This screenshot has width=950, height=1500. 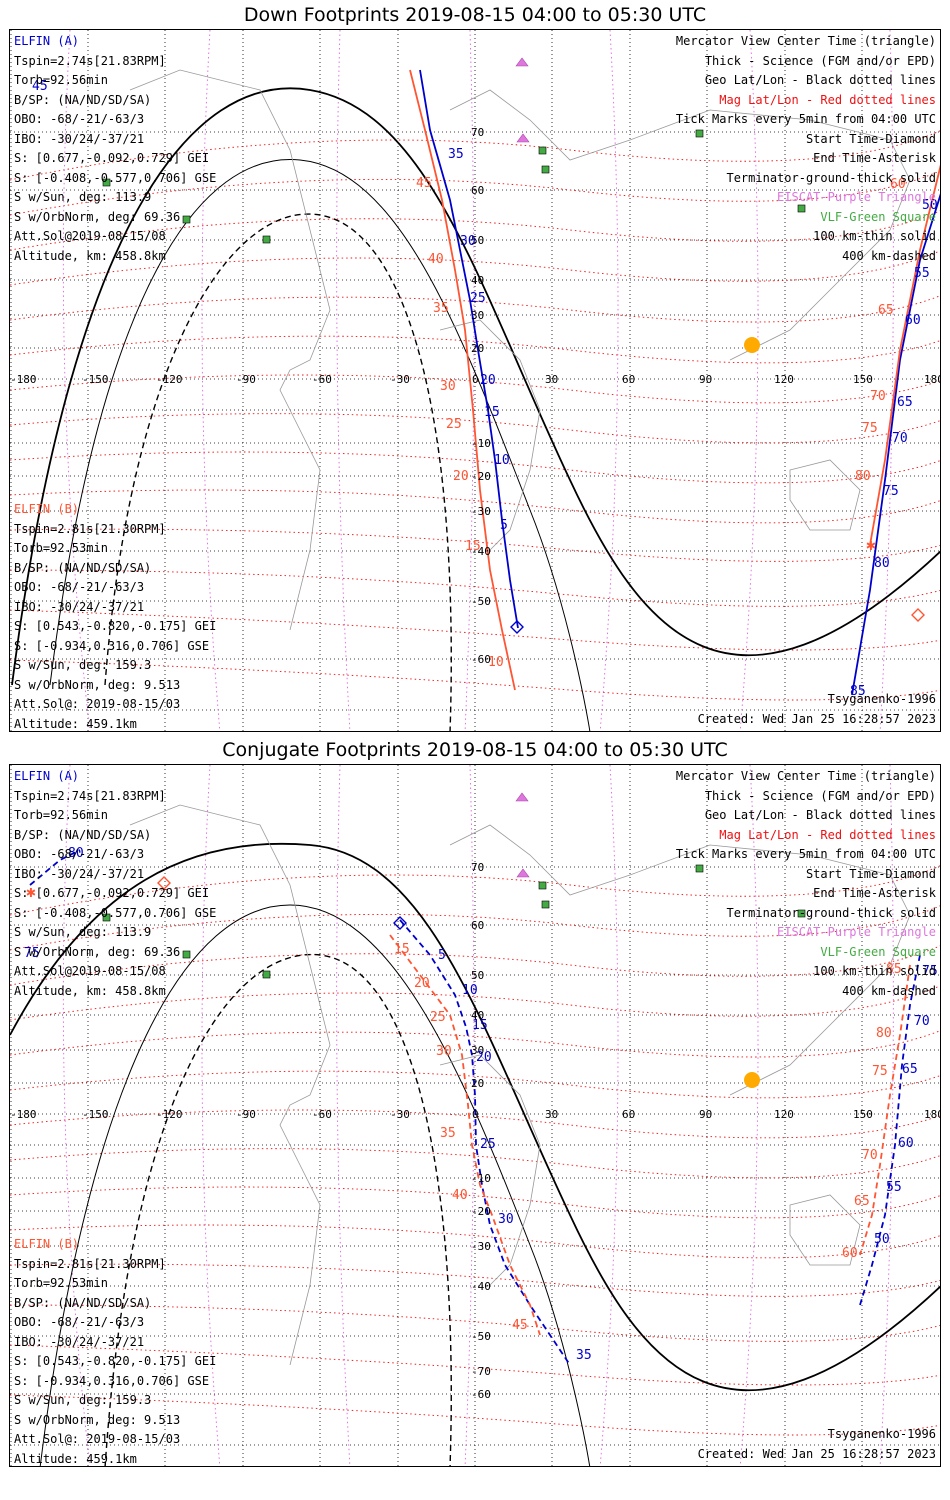 I want to click on elfin-a-track, so click(x=469, y=349).